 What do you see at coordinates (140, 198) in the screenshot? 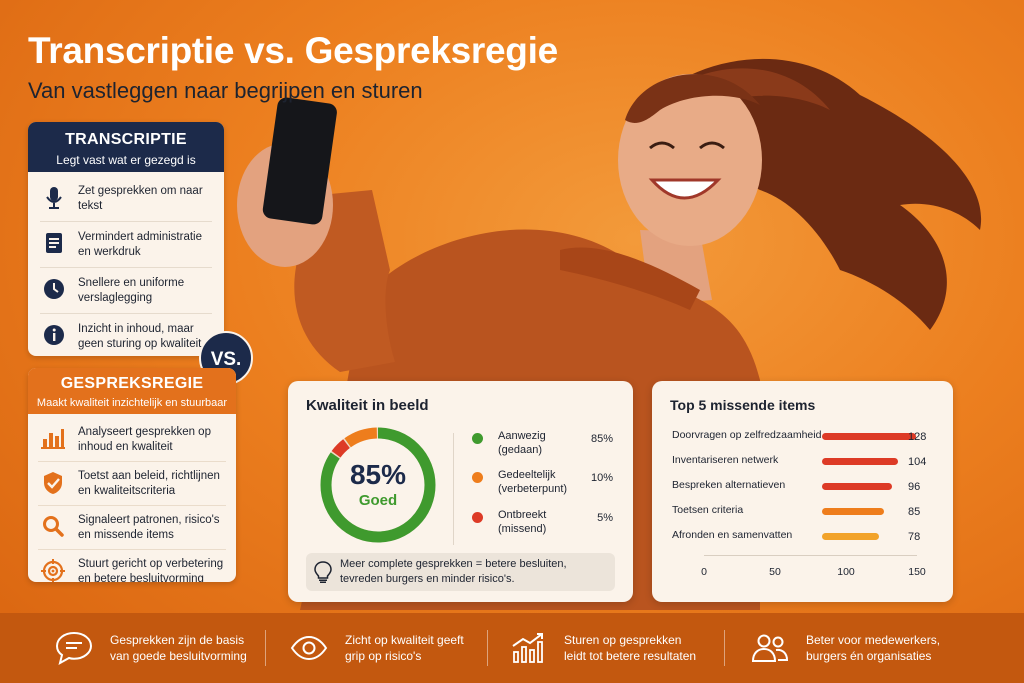
I see `transcriptie-item-text: Zet gesprekken om naar tekst` at bounding box center [140, 198].